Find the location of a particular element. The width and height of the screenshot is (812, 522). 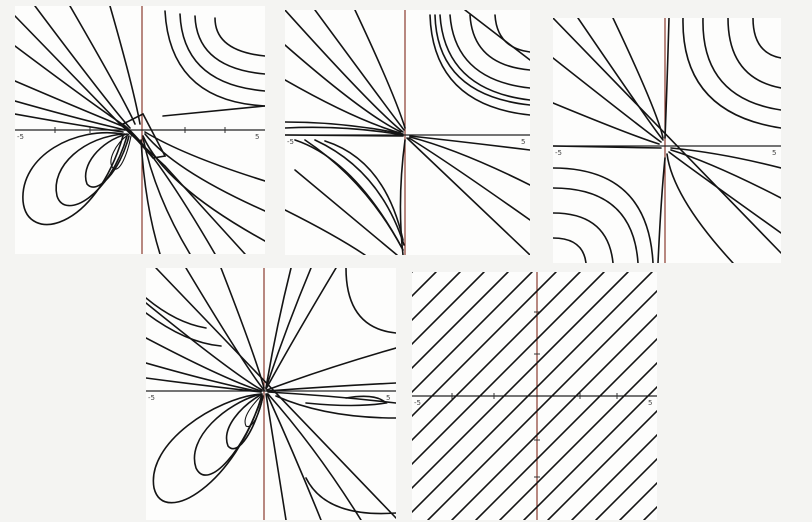

phase-portrait-2-svg: -5 5 is located at coordinates (407, 132).